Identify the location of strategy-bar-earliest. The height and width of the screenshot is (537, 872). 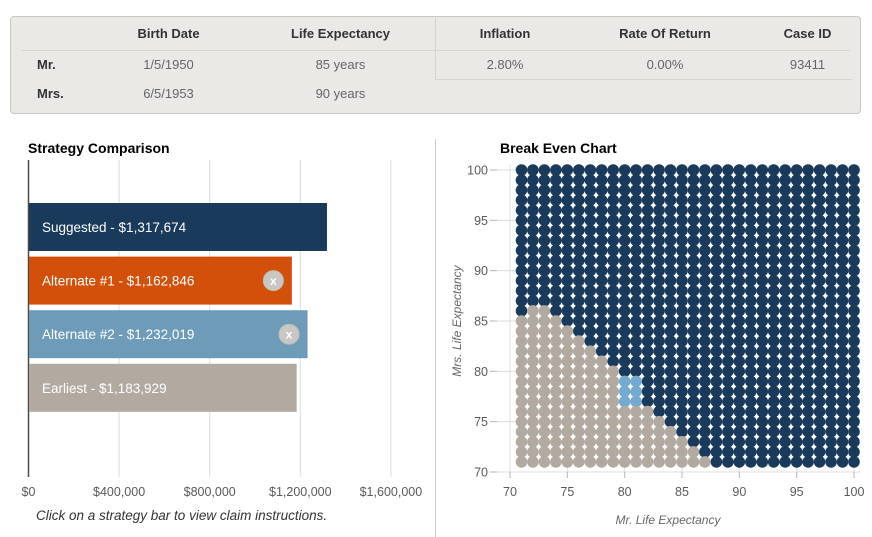
(163, 387).